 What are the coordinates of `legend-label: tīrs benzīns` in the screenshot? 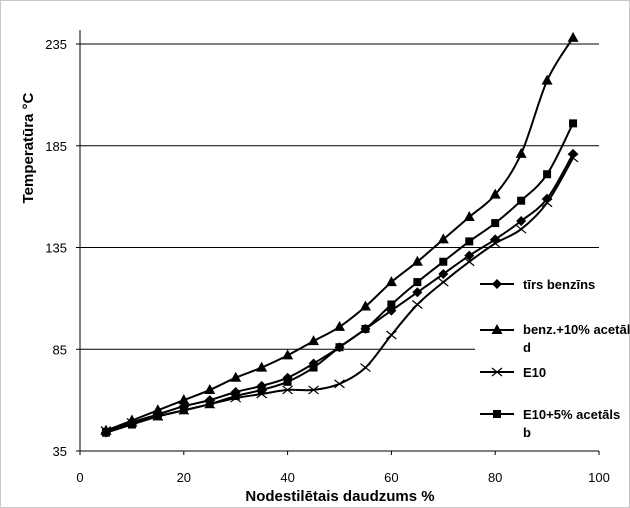 It's located at (559, 284).